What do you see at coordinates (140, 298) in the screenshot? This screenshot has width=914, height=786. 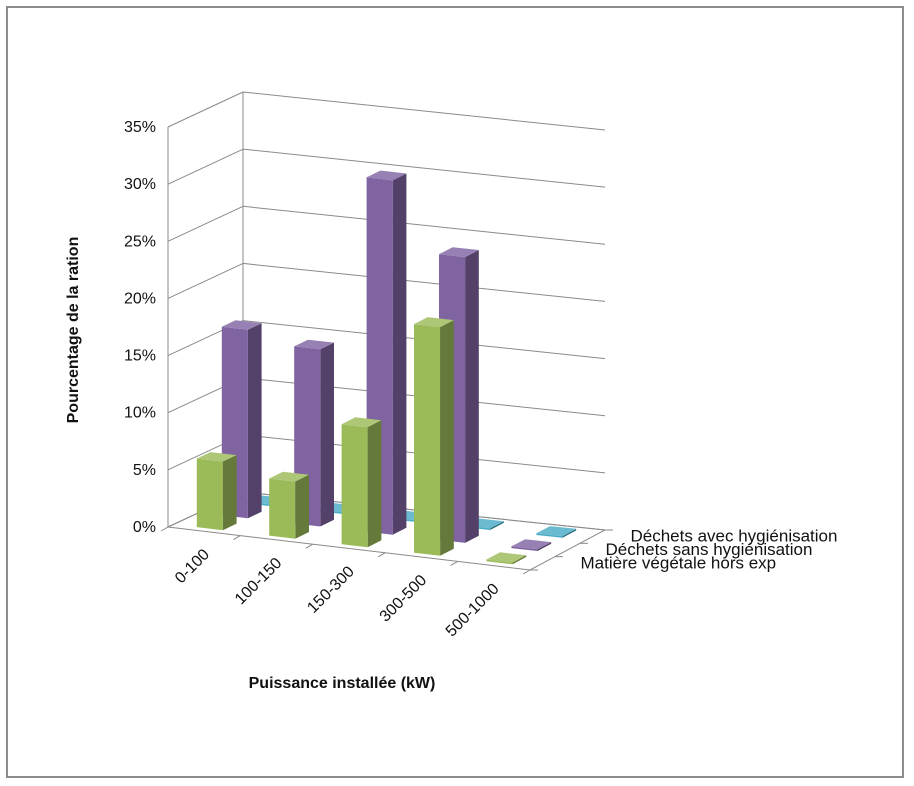 I see `y-tick-label: 20%` at bounding box center [140, 298].